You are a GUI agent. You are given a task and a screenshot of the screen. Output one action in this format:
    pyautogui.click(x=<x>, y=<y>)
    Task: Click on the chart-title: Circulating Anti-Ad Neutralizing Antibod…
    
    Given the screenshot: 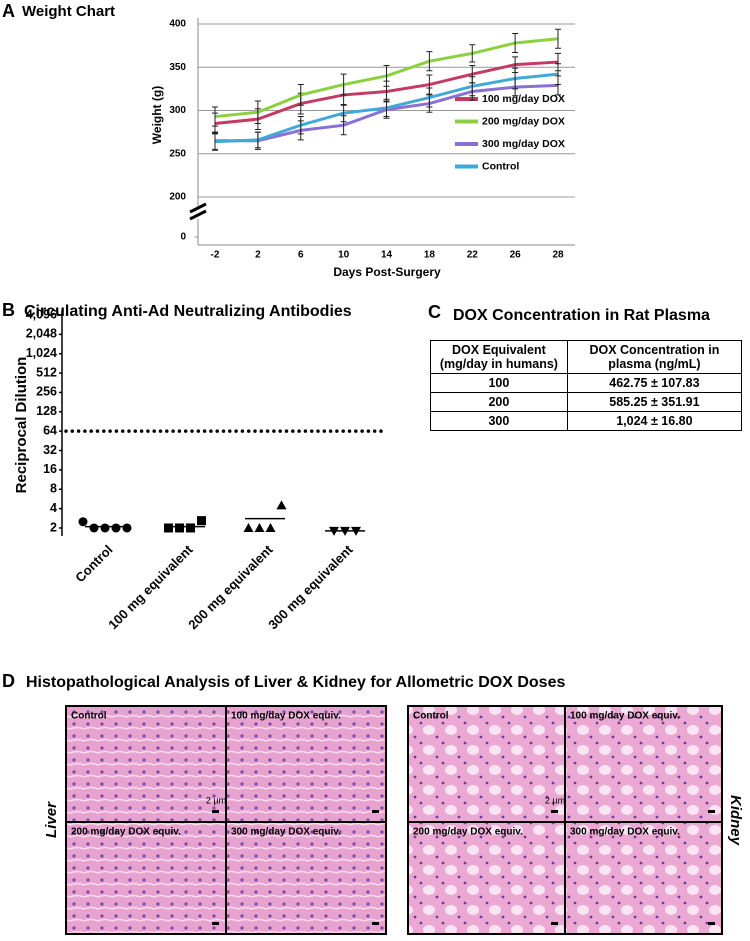 What is the action you would take?
    pyautogui.click(x=188, y=311)
    